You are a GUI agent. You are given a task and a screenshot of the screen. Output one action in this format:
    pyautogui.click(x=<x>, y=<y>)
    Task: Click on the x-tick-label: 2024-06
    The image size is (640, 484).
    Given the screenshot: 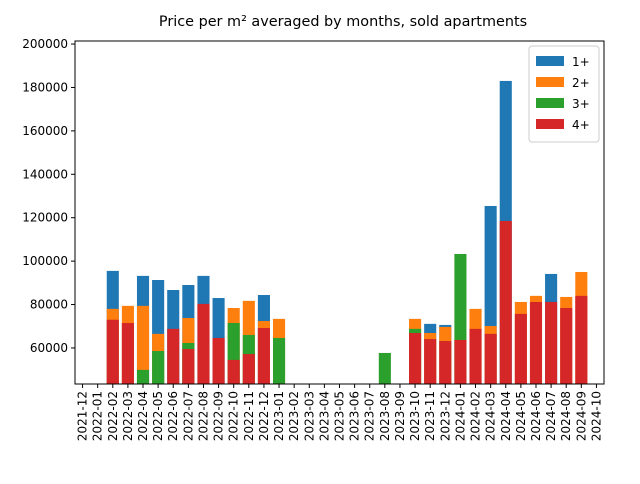 What is the action you would take?
    pyautogui.click(x=536, y=416)
    